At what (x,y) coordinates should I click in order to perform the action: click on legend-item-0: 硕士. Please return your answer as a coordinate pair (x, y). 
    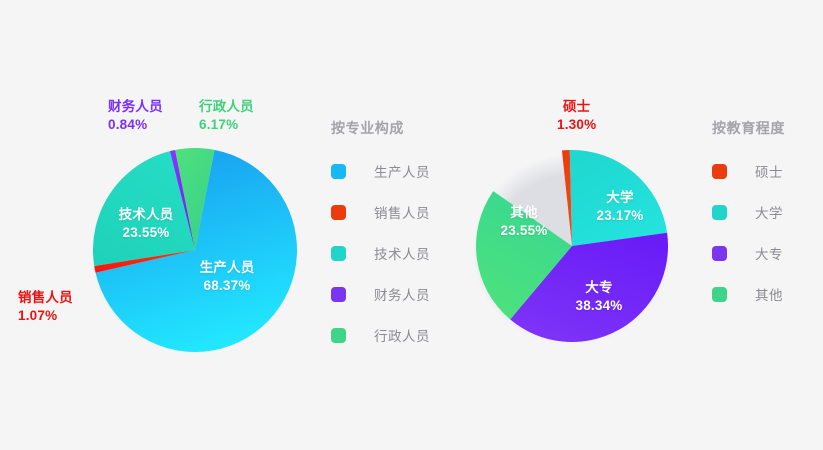
    Looking at the image, I should click on (748, 171).